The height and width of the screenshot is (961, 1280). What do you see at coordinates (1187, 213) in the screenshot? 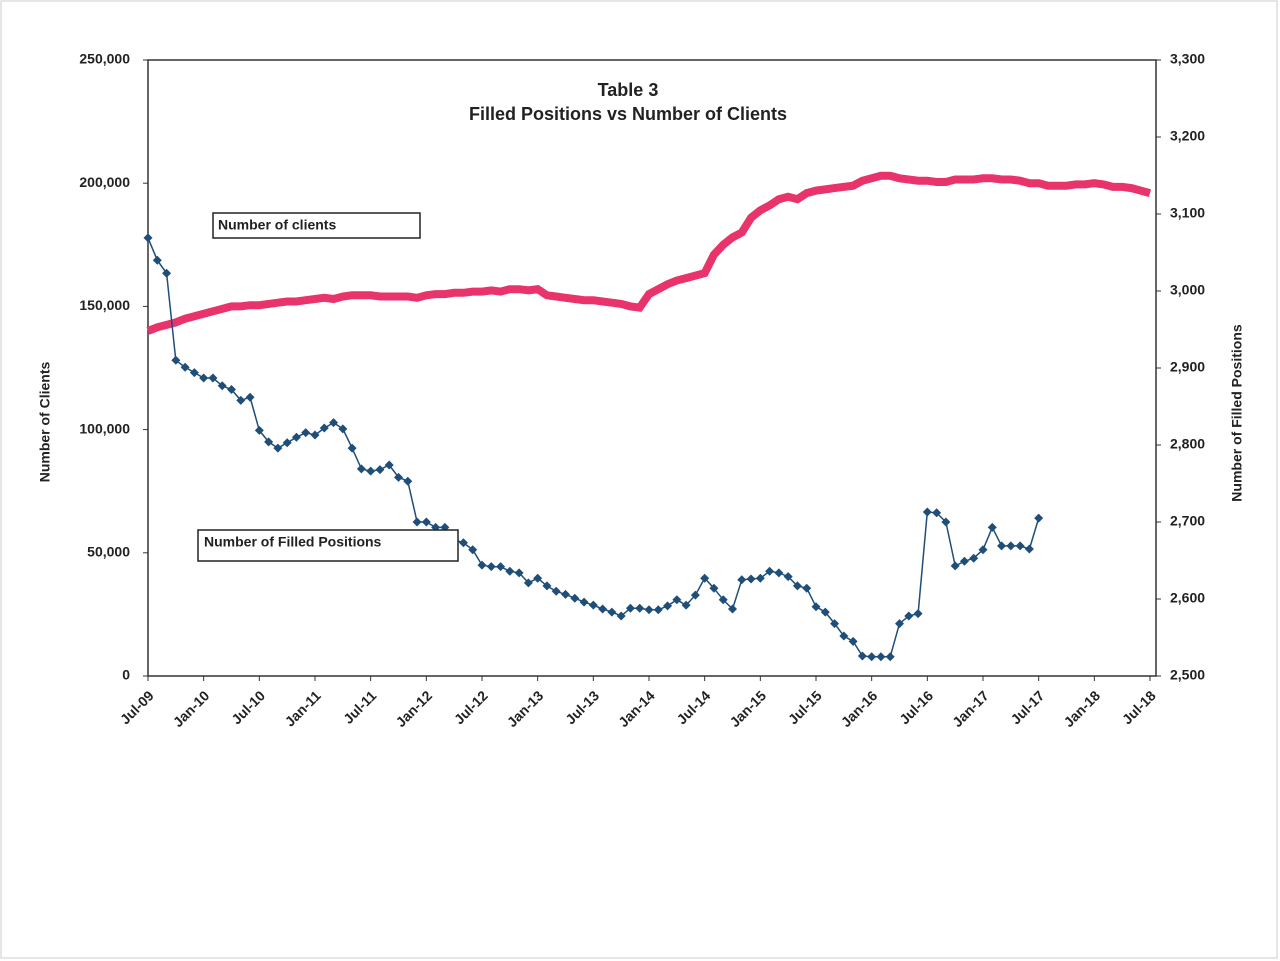
I see `y2-tick-label: 3,100` at bounding box center [1187, 213].